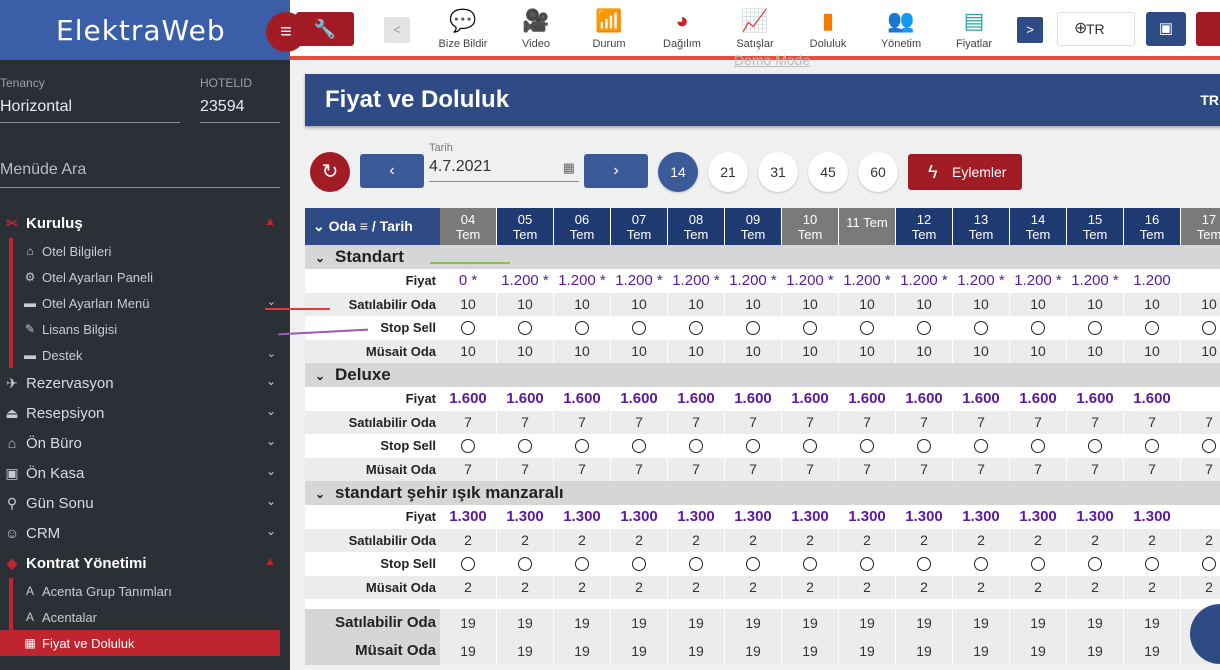 This screenshot has height=670, width=1220. Describe the element at coordinates (286, 32) in the screenshot. I see `hamburger-icon: ≡` at that location.